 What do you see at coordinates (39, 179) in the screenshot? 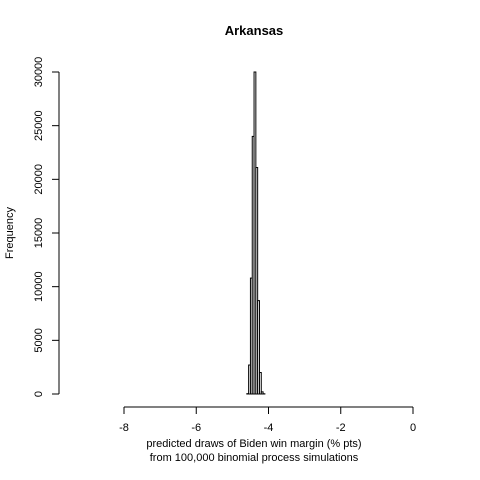
I see `y-tick-label: 20000` at bounding box center [39, 179].